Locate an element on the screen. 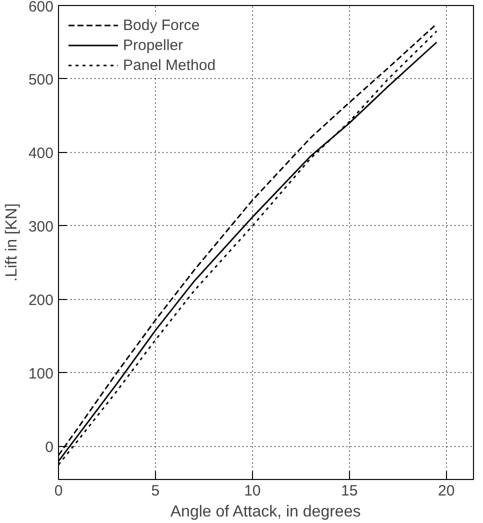 The width and height of the screenshot is (483, 523). legend-label: Panel Method is located at coordinates (169, 65).